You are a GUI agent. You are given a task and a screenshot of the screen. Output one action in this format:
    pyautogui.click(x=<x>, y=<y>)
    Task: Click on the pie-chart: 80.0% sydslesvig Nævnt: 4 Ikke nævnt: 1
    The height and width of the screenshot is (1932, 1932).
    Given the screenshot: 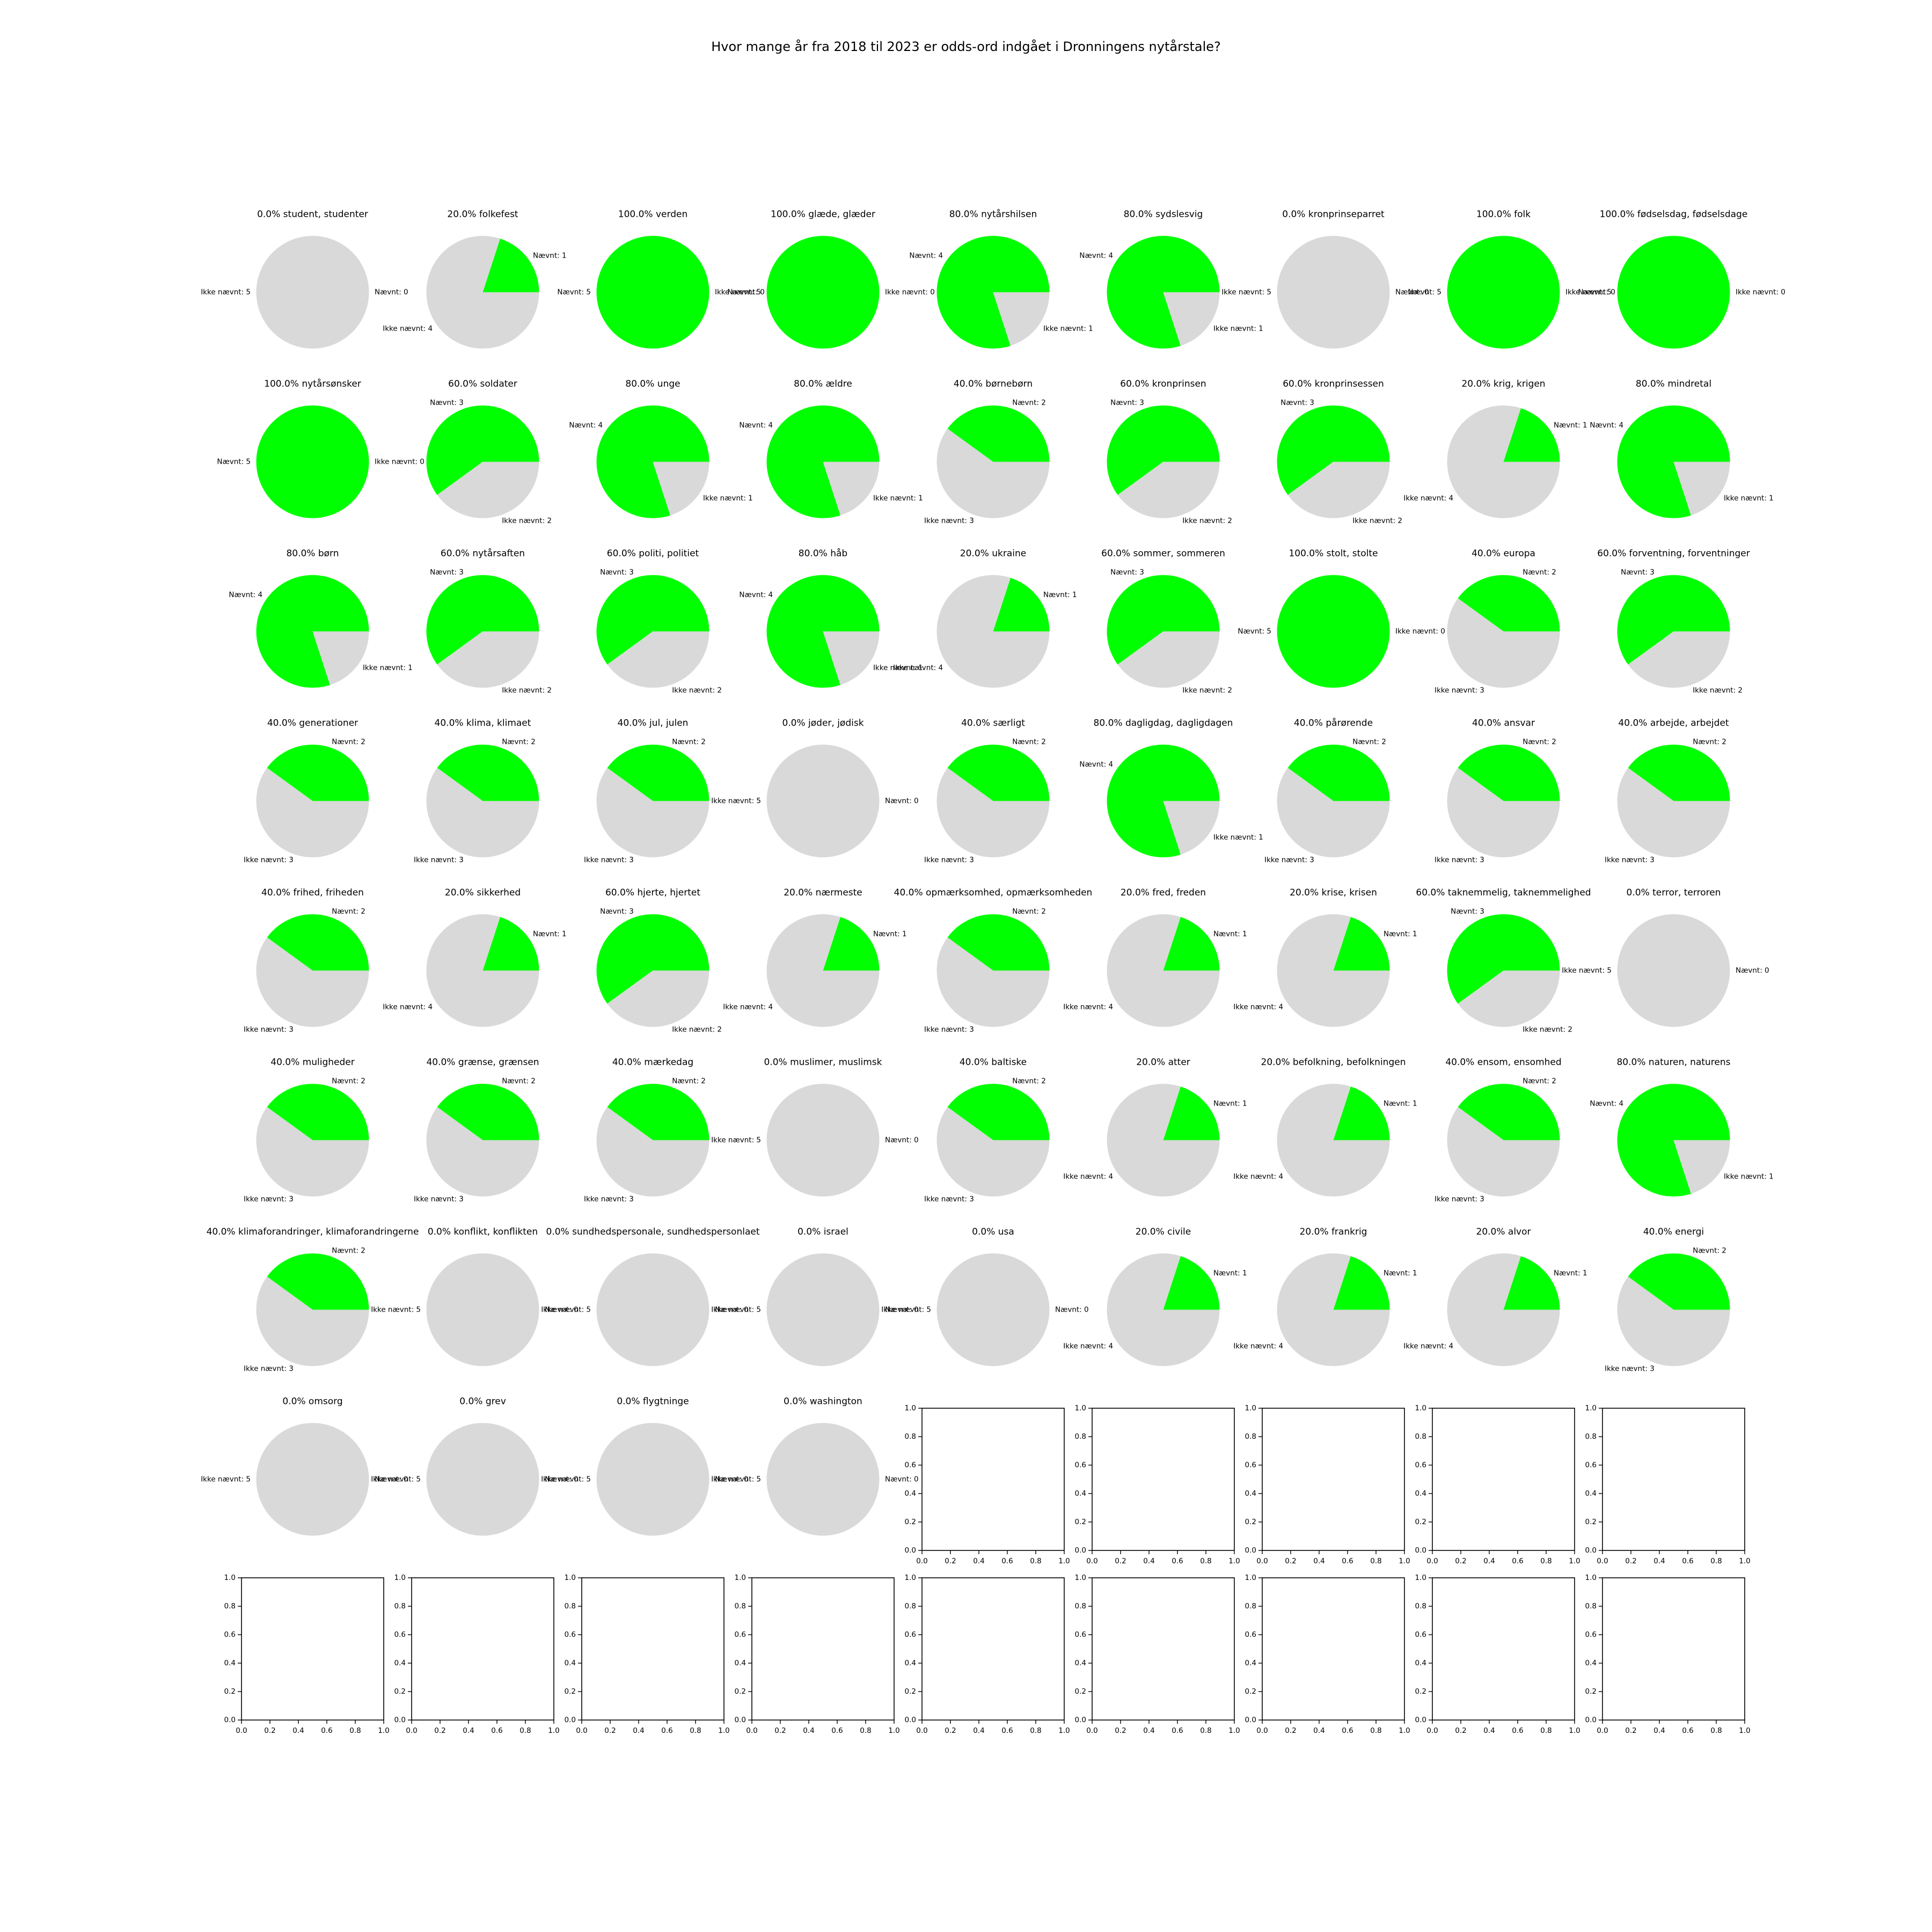 What is the action you would take?
    pyautogui.click(x=1171, y=279)
    